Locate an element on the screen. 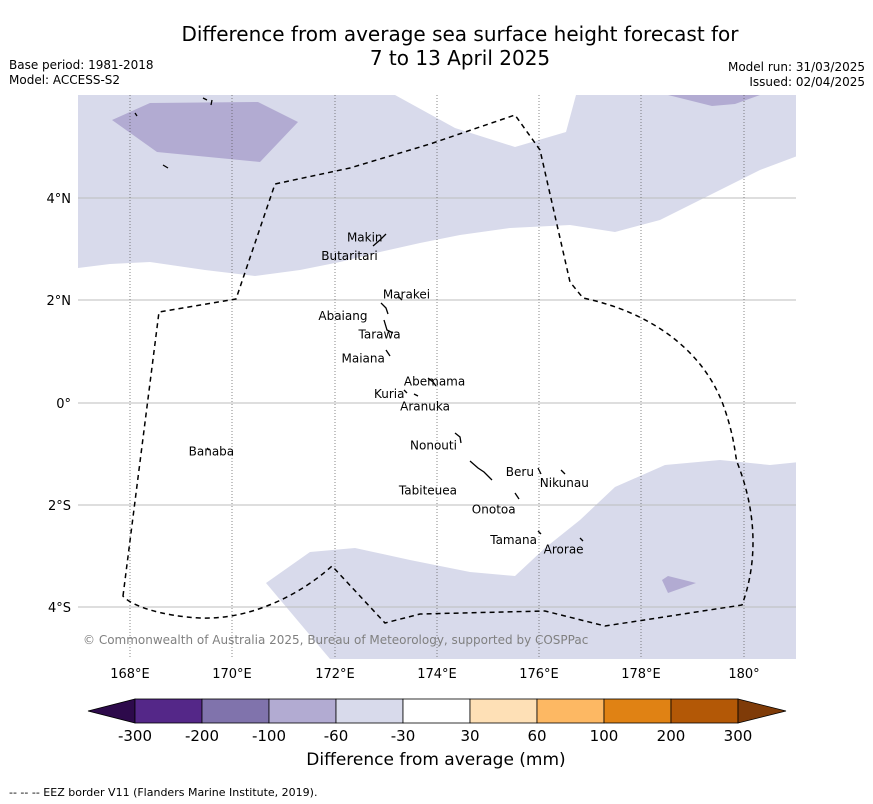 The width and height of the screenshot is (873, 804). y-tick-0: 0° is located at coordinates (63, 404).